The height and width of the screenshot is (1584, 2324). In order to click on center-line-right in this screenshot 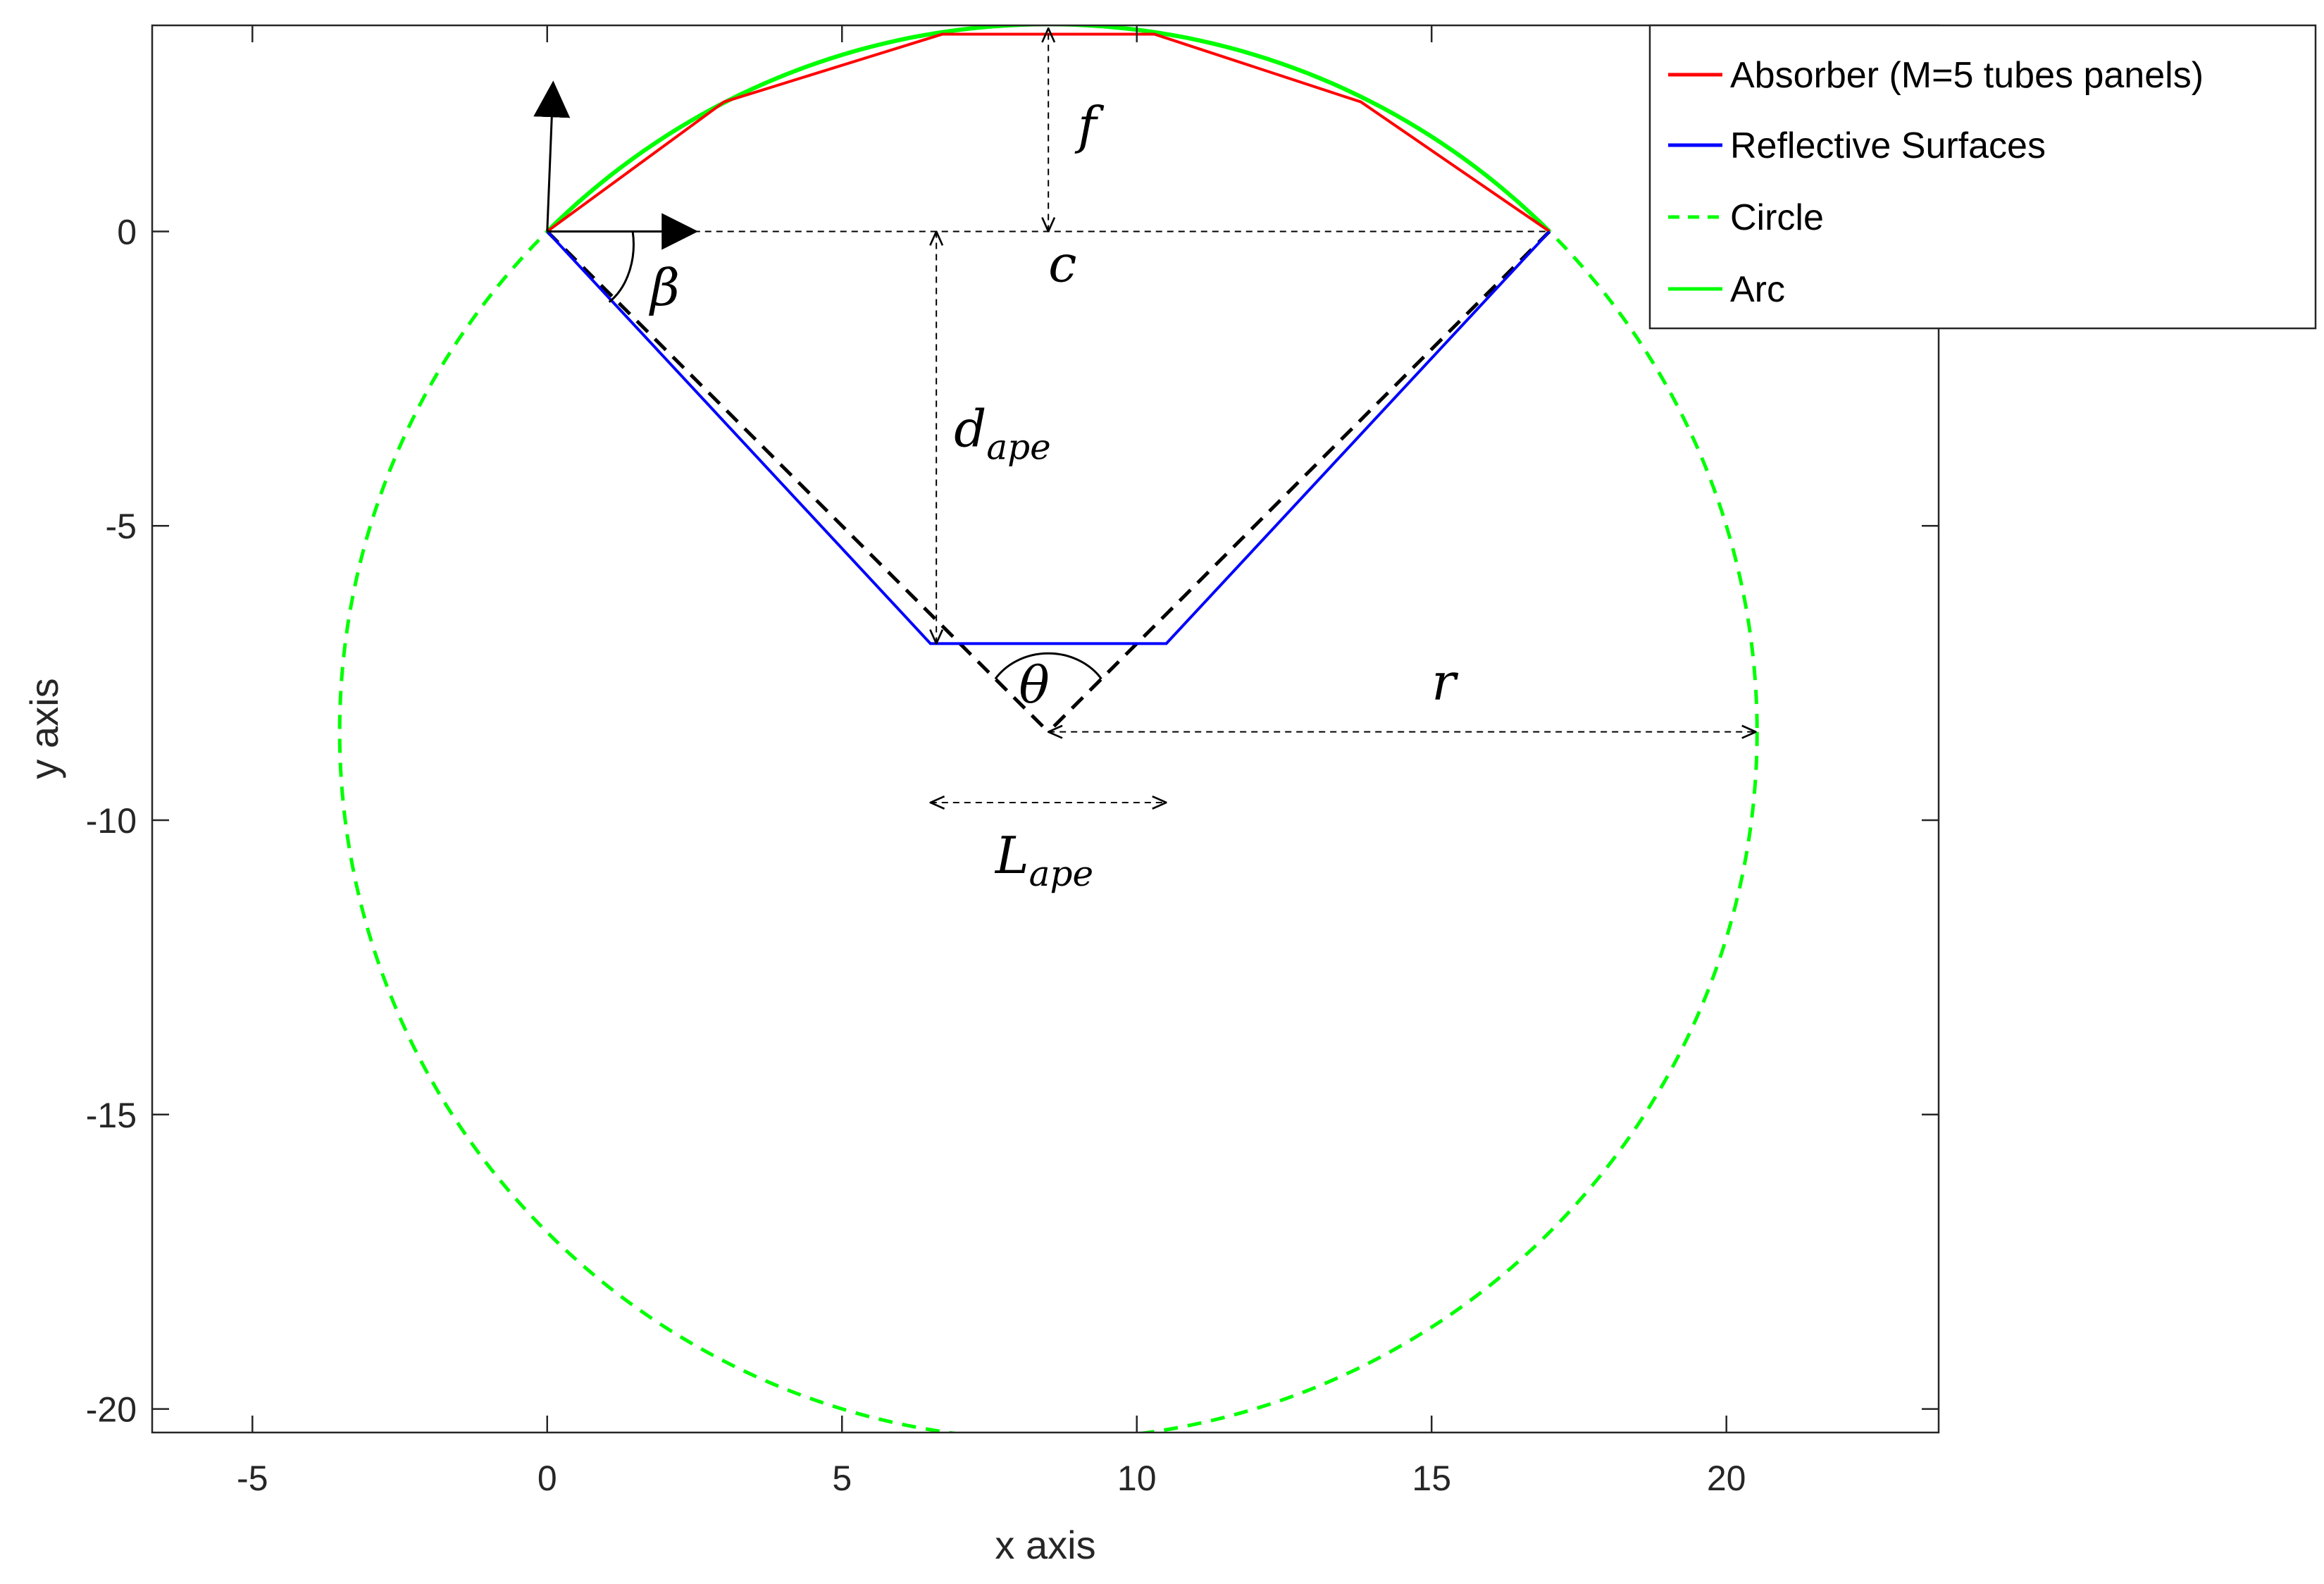, I will do `click(1299, 482)`.